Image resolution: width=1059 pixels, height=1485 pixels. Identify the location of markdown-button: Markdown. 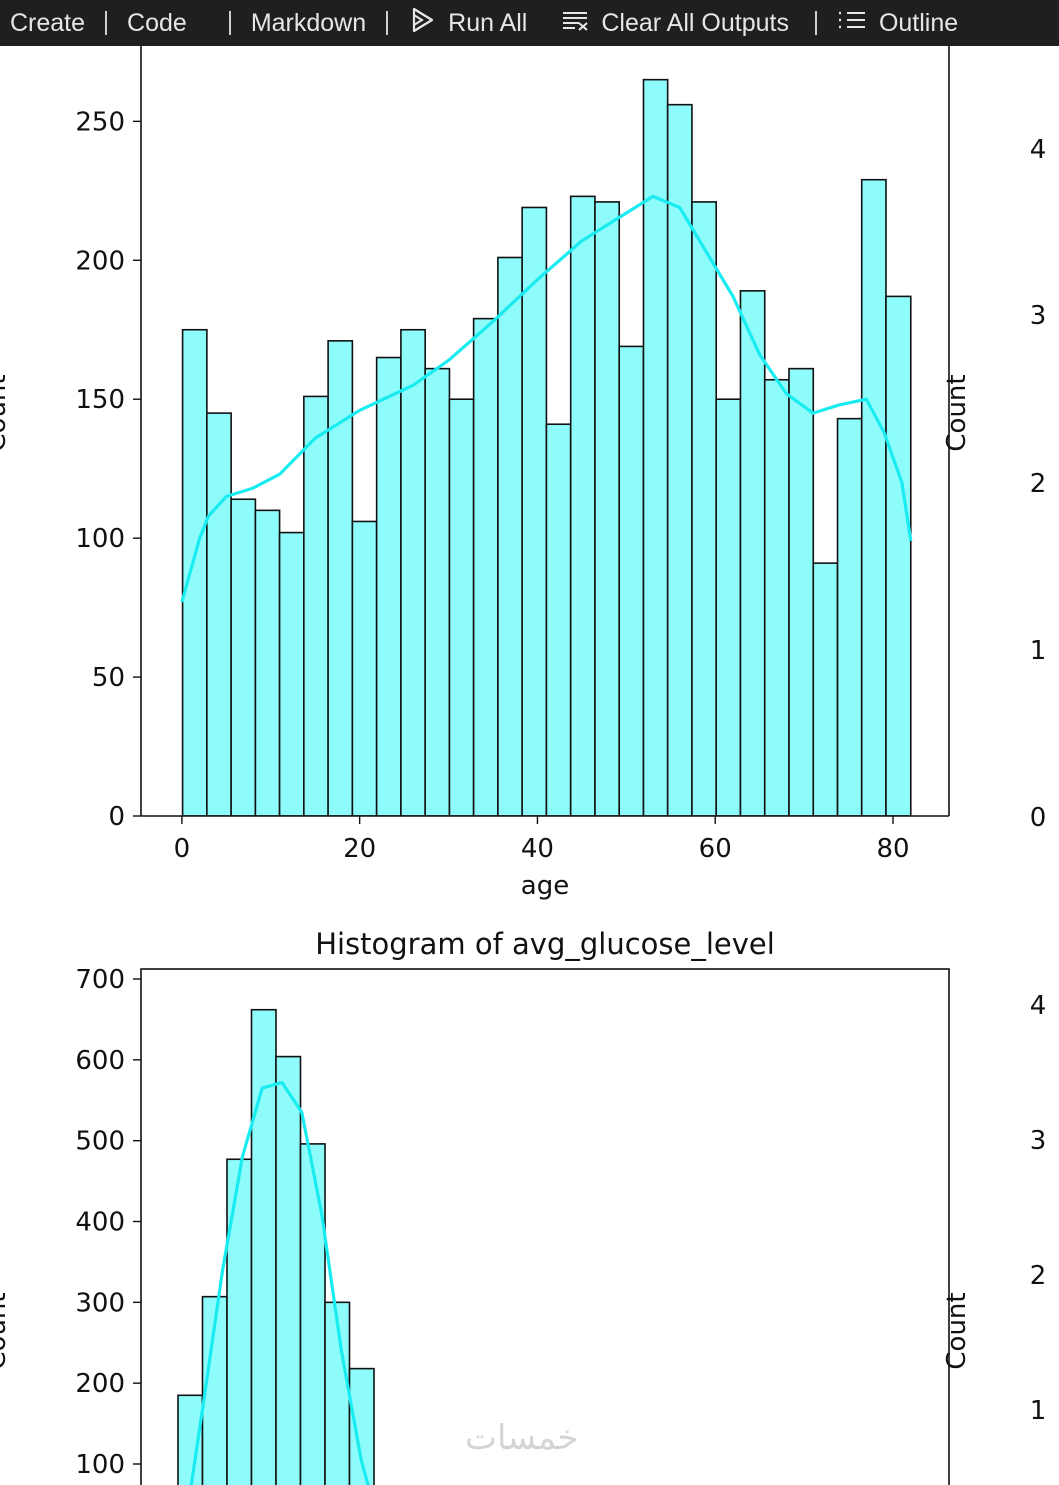
(308, 22).